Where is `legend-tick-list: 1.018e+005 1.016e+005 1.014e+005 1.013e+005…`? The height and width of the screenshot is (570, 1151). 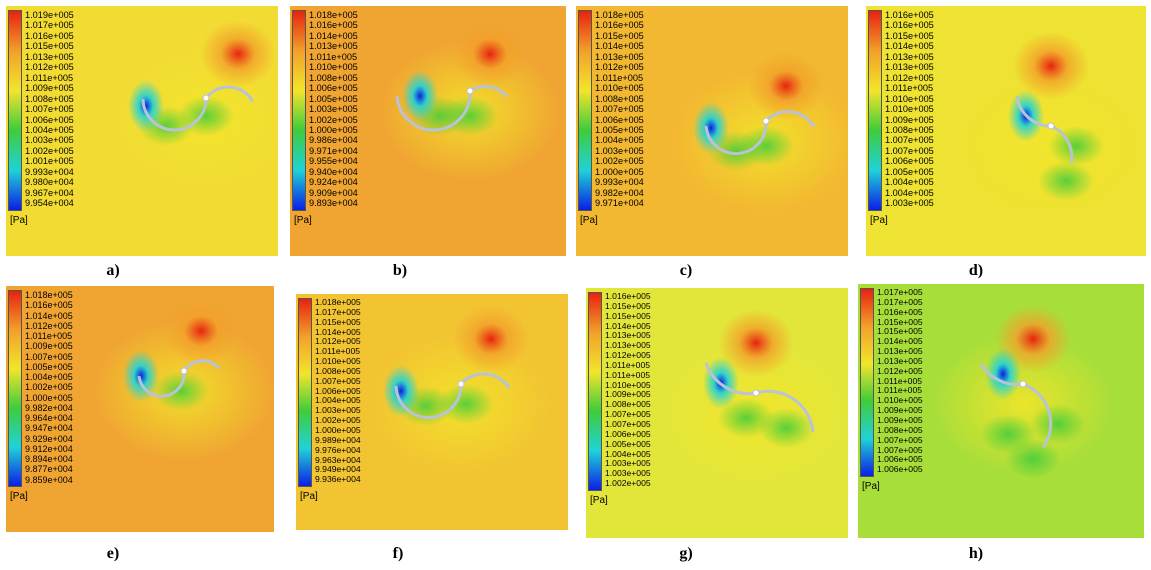
legend-tick-list: 1.018e+005 1.016e+005 1.014e+005 1.013e+005… is located at coordinates (333, 110).